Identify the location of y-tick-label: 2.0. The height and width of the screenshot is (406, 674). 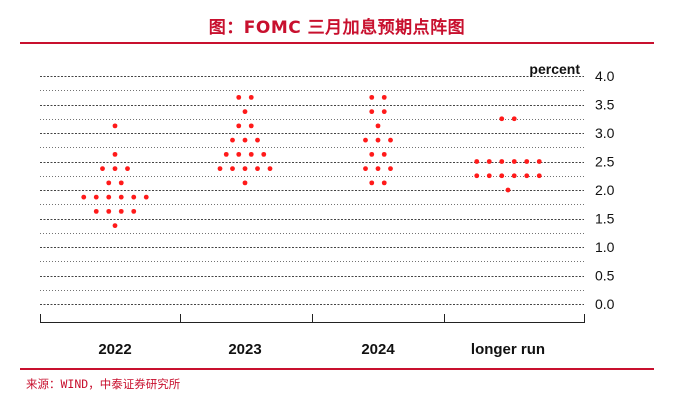
(605, 190).